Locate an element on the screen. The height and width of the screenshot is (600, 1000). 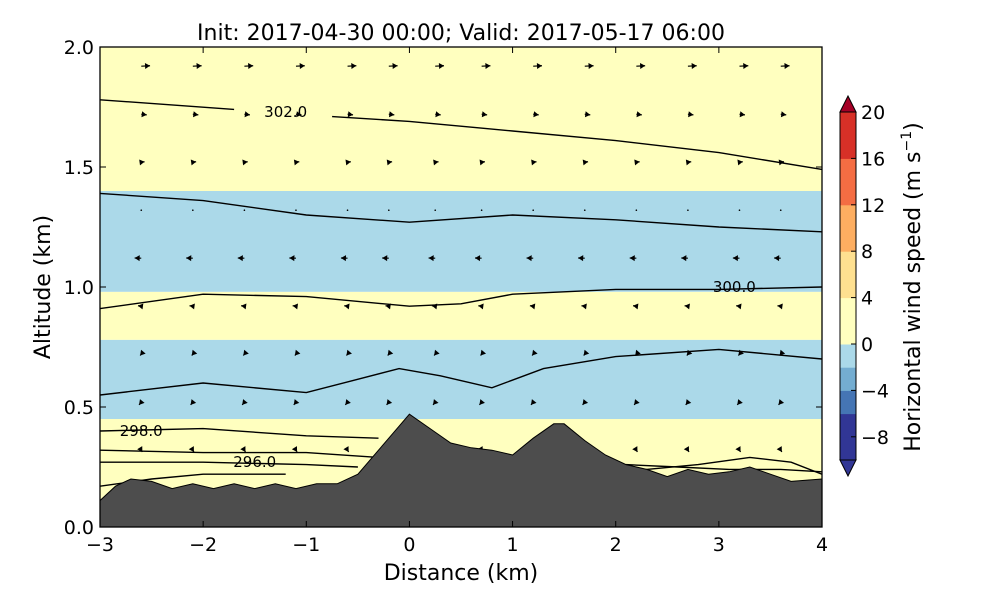
colorbar-tick-label: 20 is located at coordinates (873, 113).